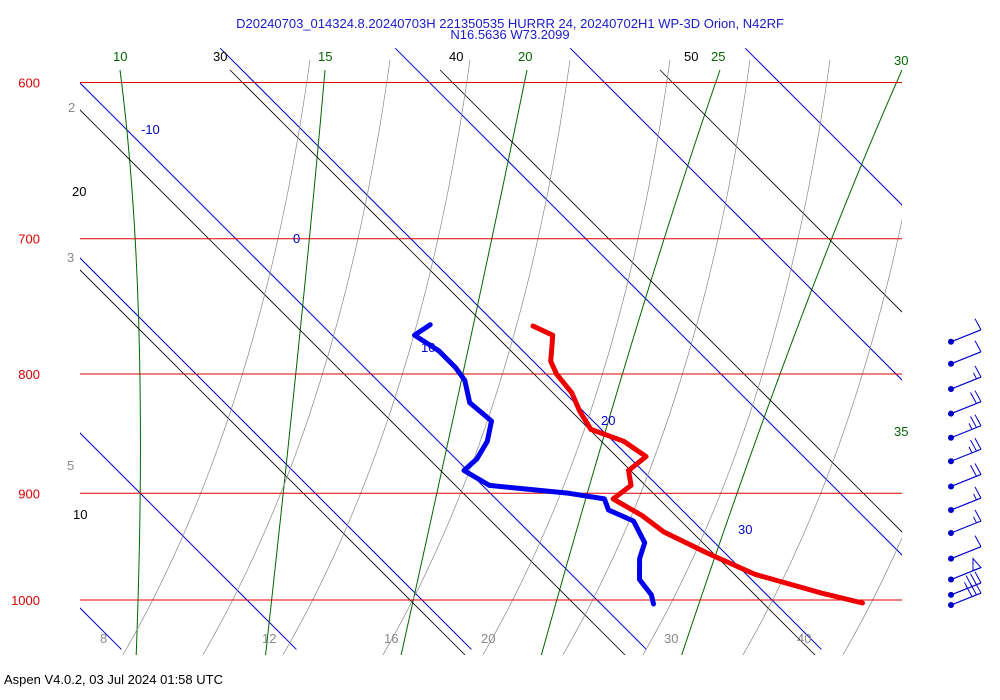  I want to click on dry-adiabat-line, so click(780, 191).